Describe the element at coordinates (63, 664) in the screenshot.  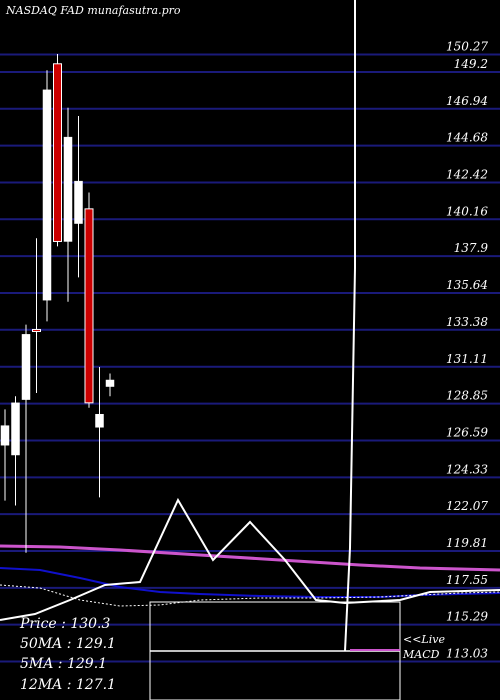
I see `legend-5ma: 5MA : 129.1` at that location.